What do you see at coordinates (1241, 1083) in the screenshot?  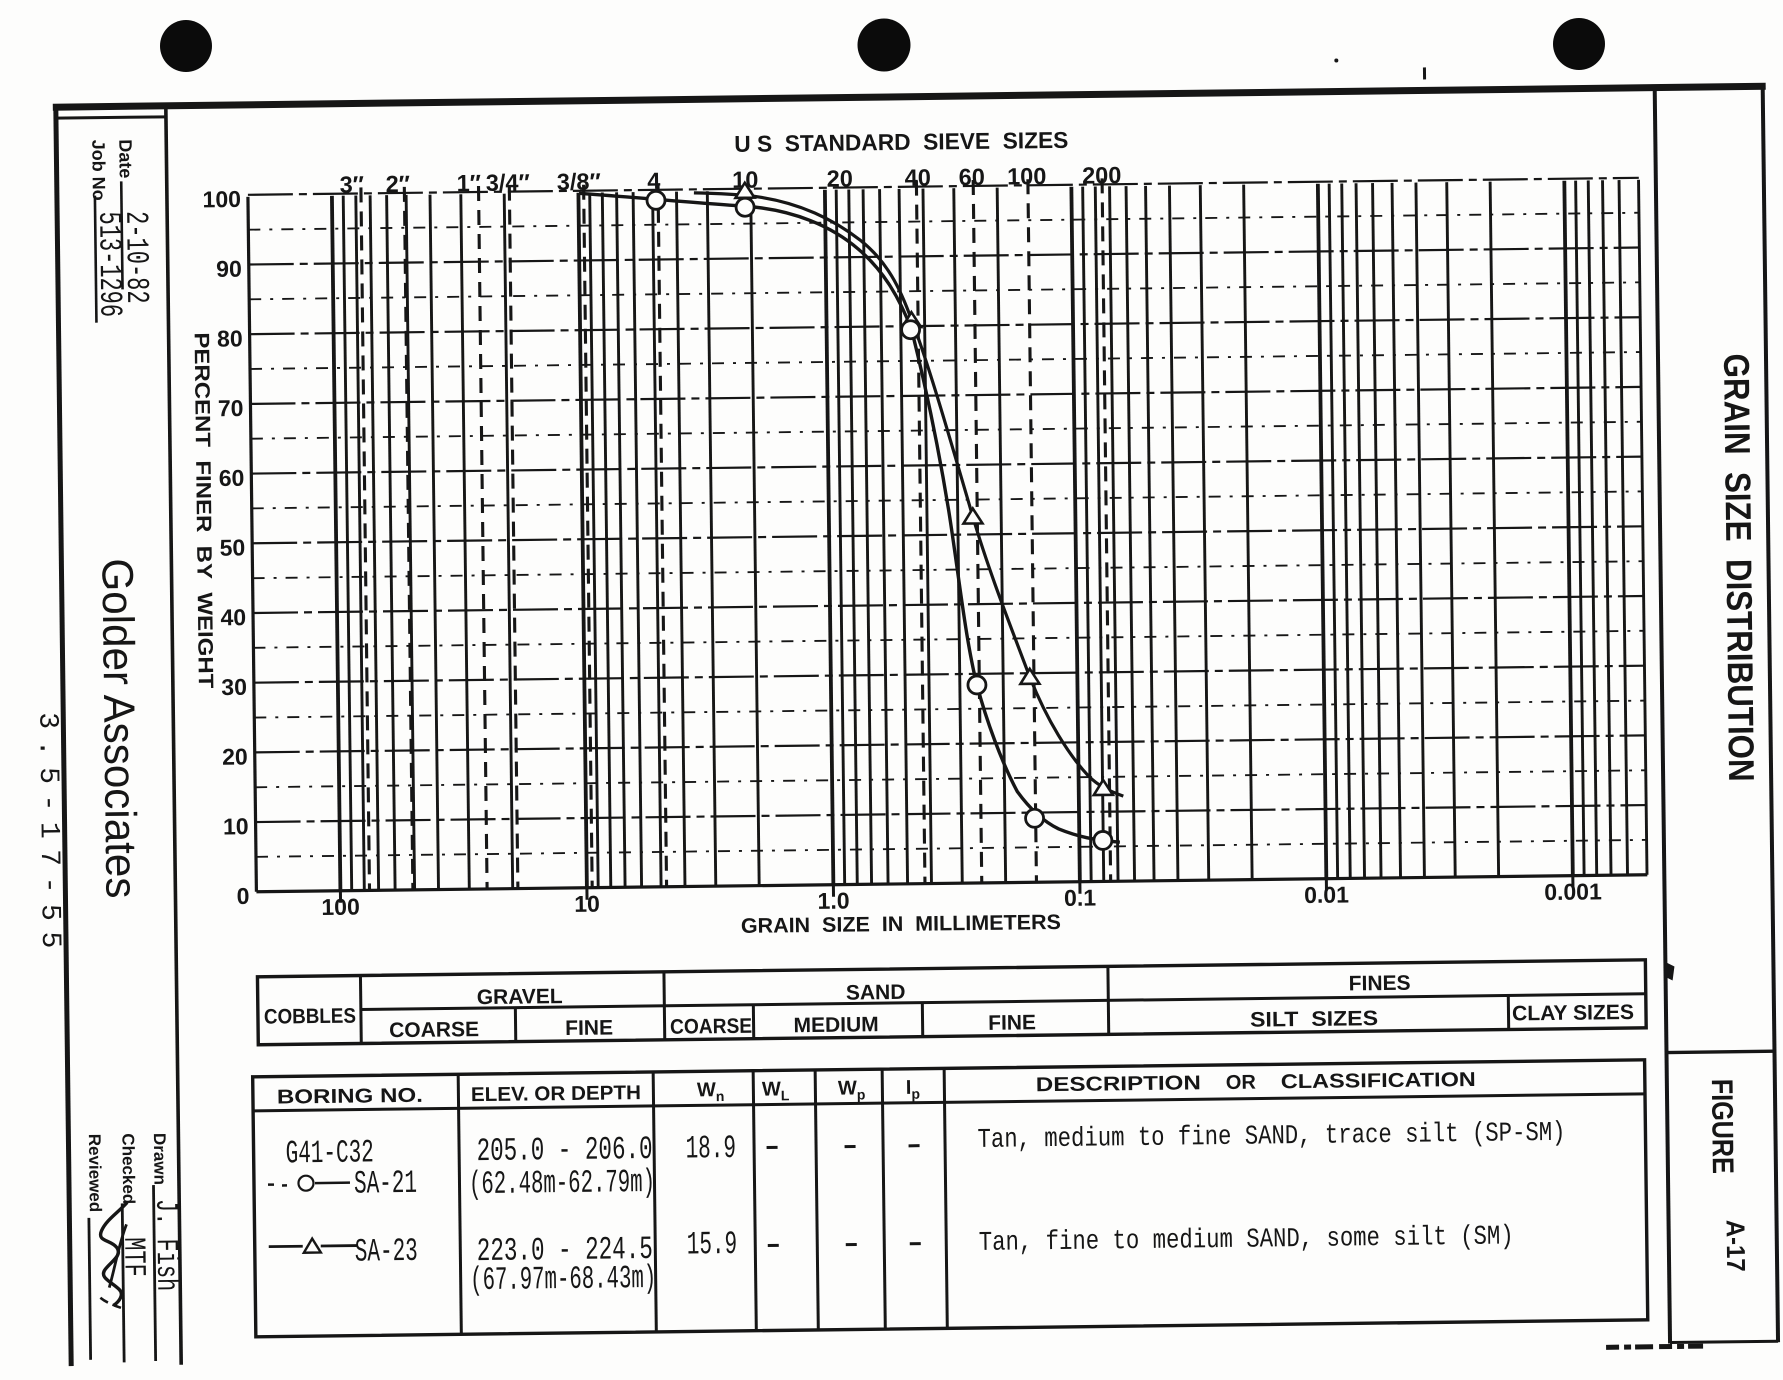 I see `svg-text: OR` at bounding box center [1241, 1083].